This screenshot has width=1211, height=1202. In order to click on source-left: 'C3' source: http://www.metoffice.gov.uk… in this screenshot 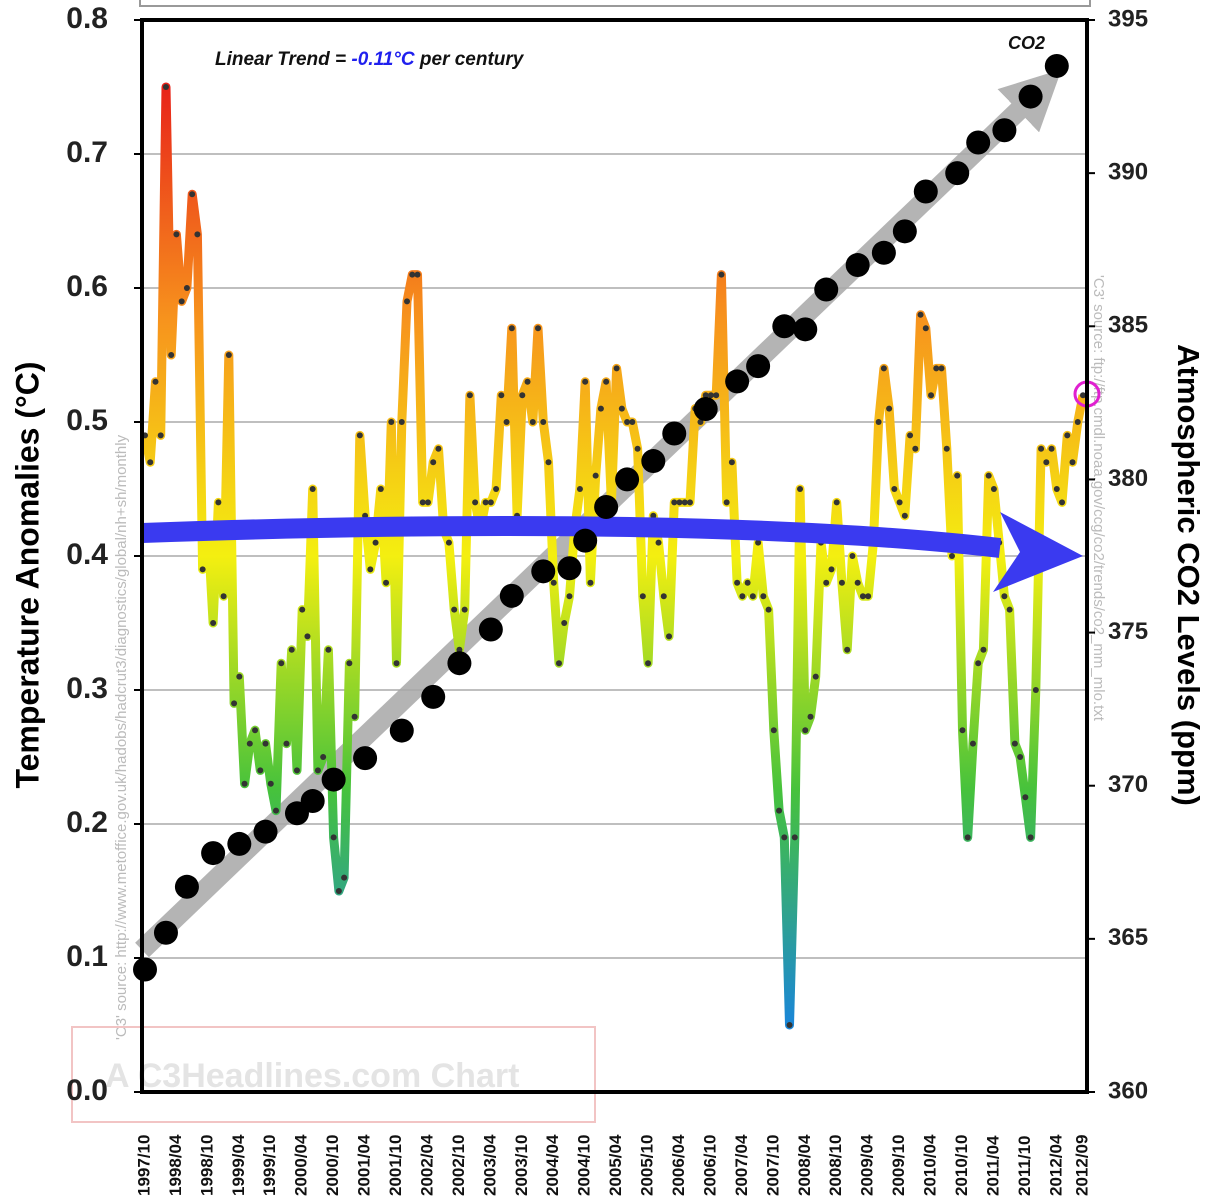, I will do `click(121, 737)`.